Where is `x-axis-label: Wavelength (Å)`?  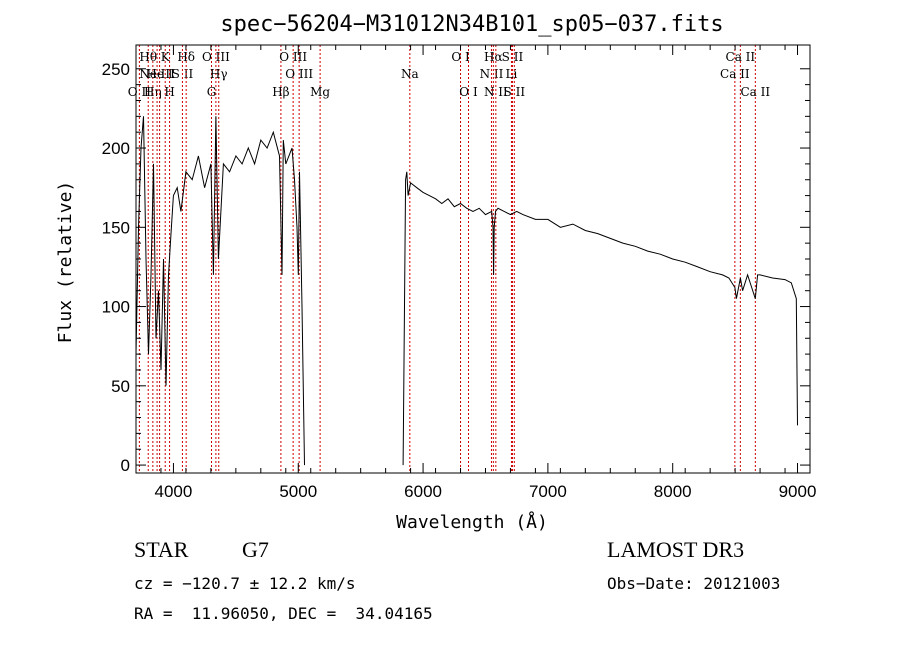 x-axis-label: Wavelength (Å) is located at coordinates (472, 522).